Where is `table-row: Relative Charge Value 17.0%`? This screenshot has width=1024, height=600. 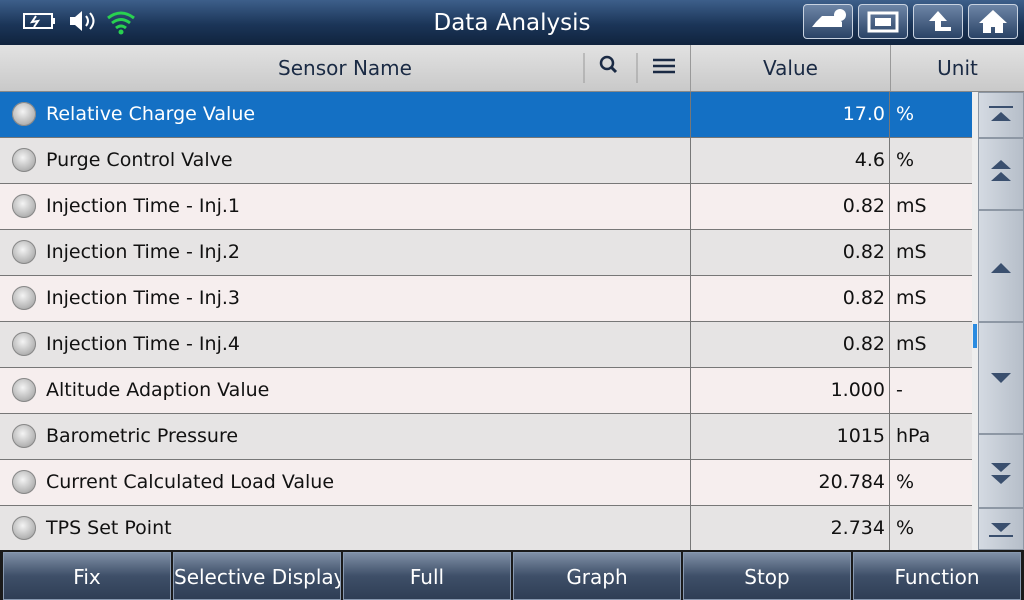
table-row: Relative Charge Value 17.0% is located at coordinates (486, 115).